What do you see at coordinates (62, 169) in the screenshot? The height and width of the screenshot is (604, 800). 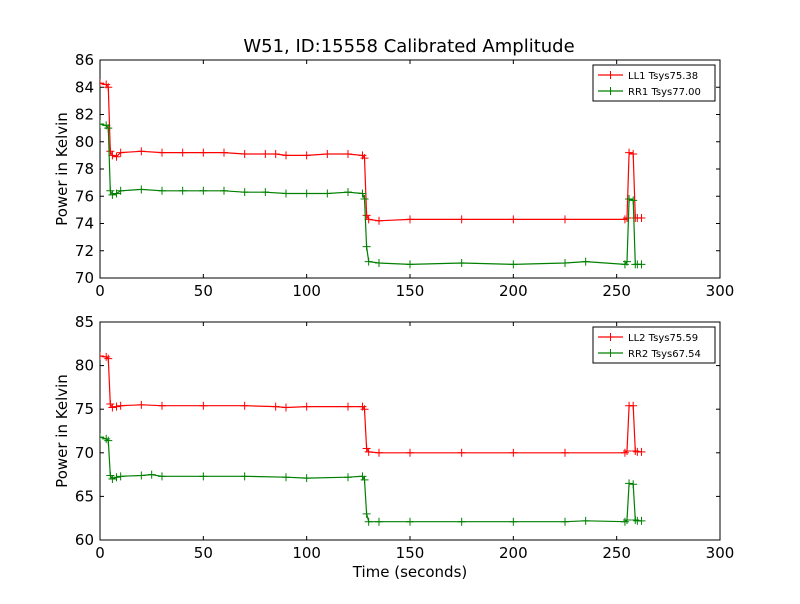 I see `y-axis-label: Power in Kelvin` at bounding box center [62, 169].